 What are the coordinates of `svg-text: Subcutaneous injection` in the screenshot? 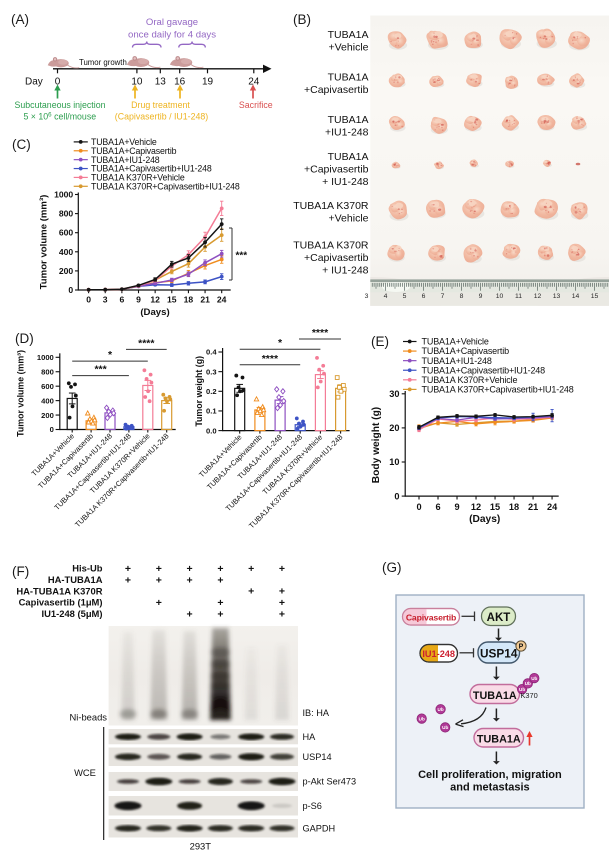 It's located at (60, 105).